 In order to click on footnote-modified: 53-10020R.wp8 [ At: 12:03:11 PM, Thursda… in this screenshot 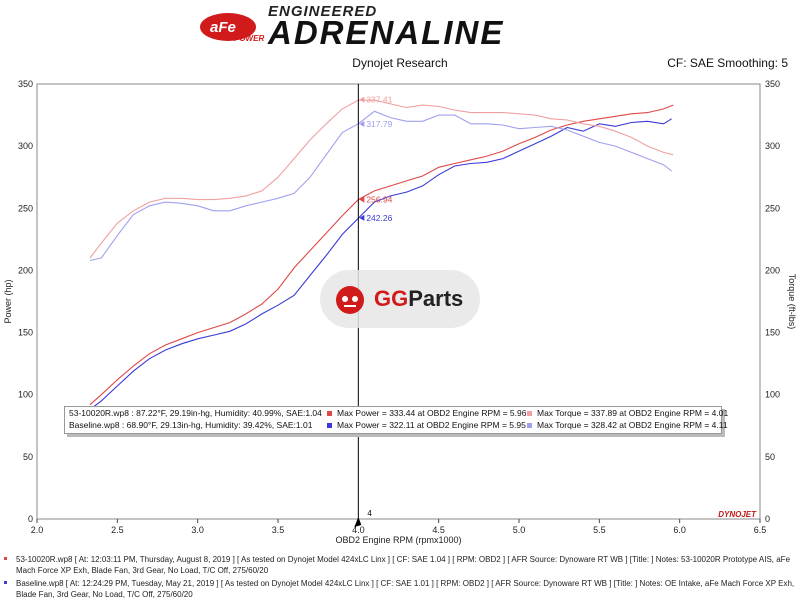, I will do `click(400, 565)`.